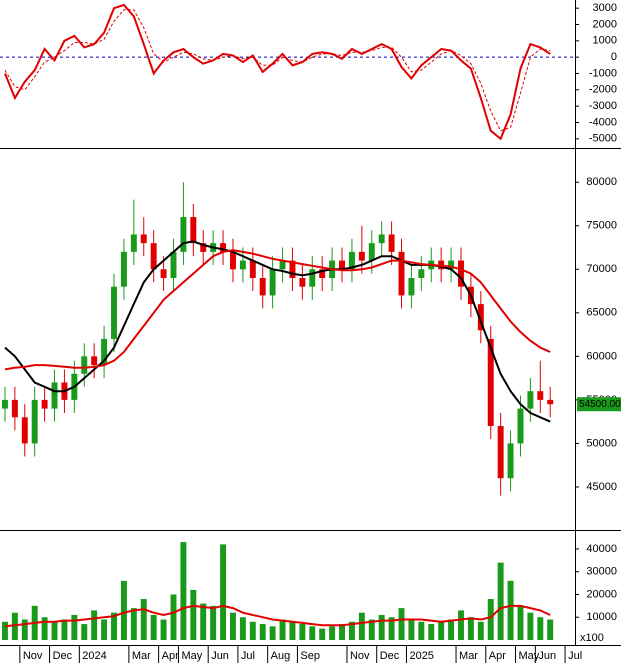 This screenshot has width=621, height=663. Describe the element at coordinates (601, 226) in the screenshot. I see `y-tick-label: 75000` at that location.